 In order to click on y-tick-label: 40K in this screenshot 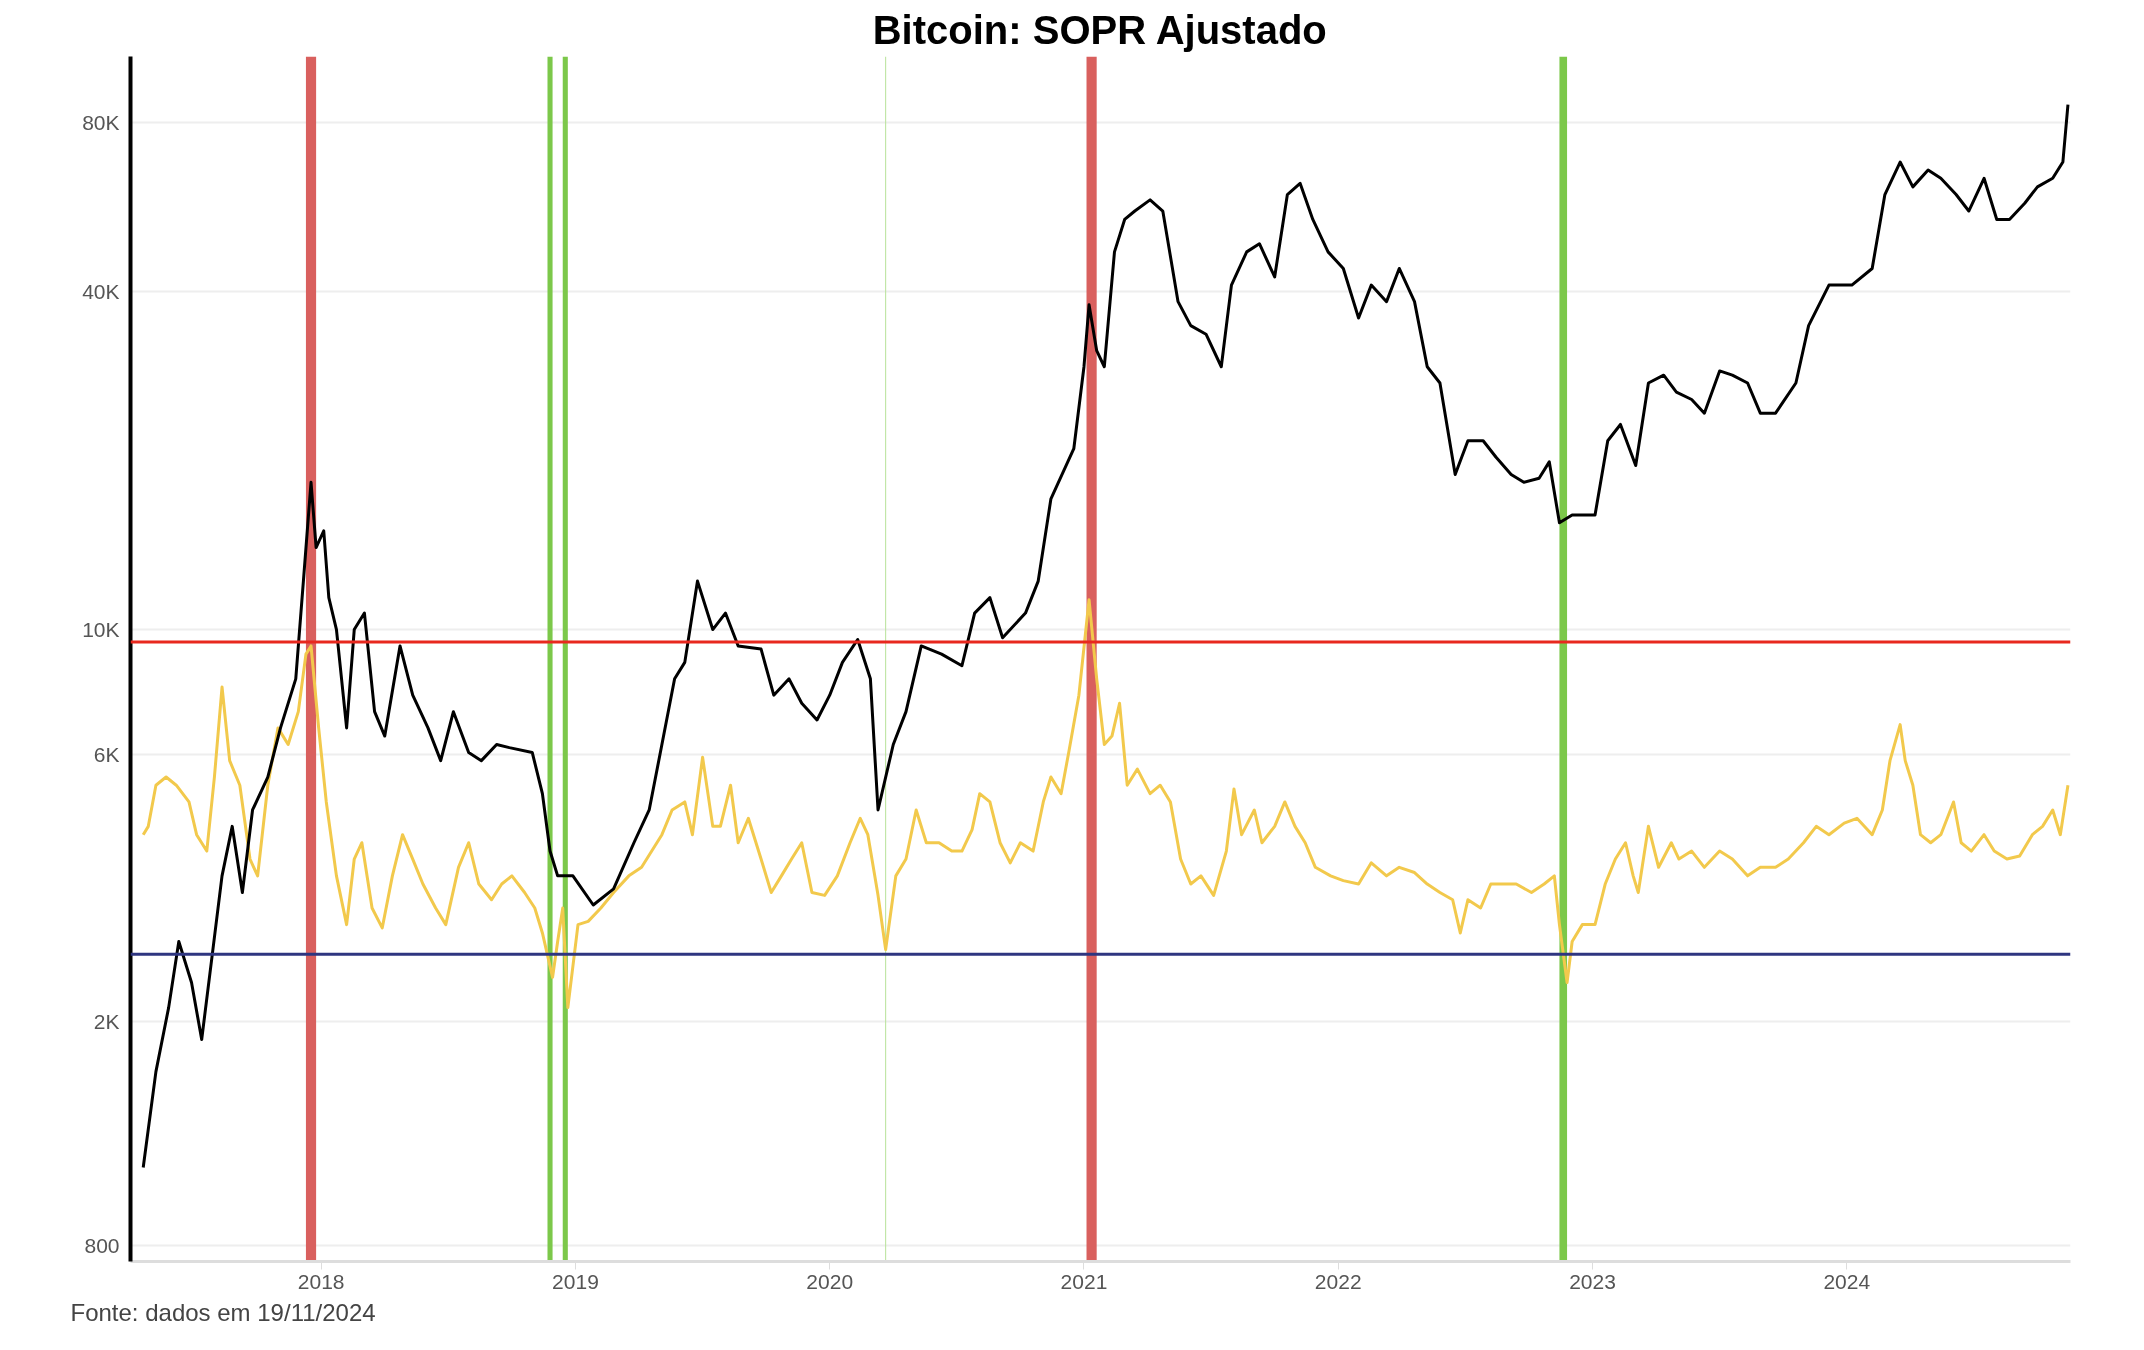, I will do `click(101, 292)`.